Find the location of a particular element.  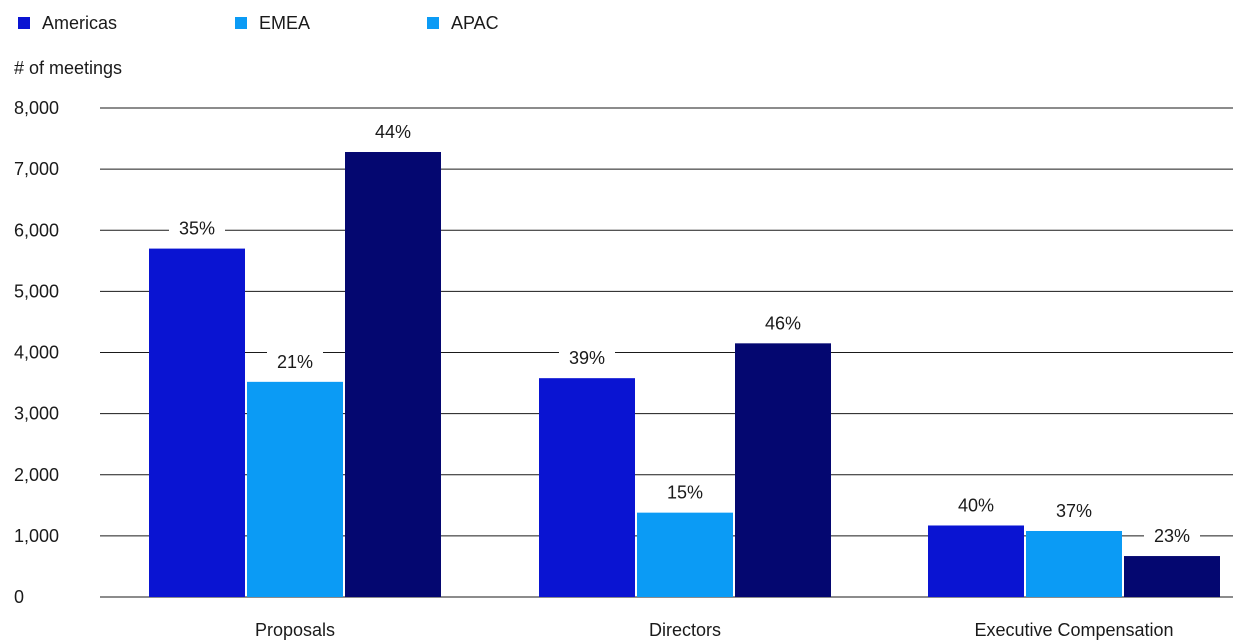

category-labels: Proposals Directors Executive Compensation is located at coordinates (714, 630).